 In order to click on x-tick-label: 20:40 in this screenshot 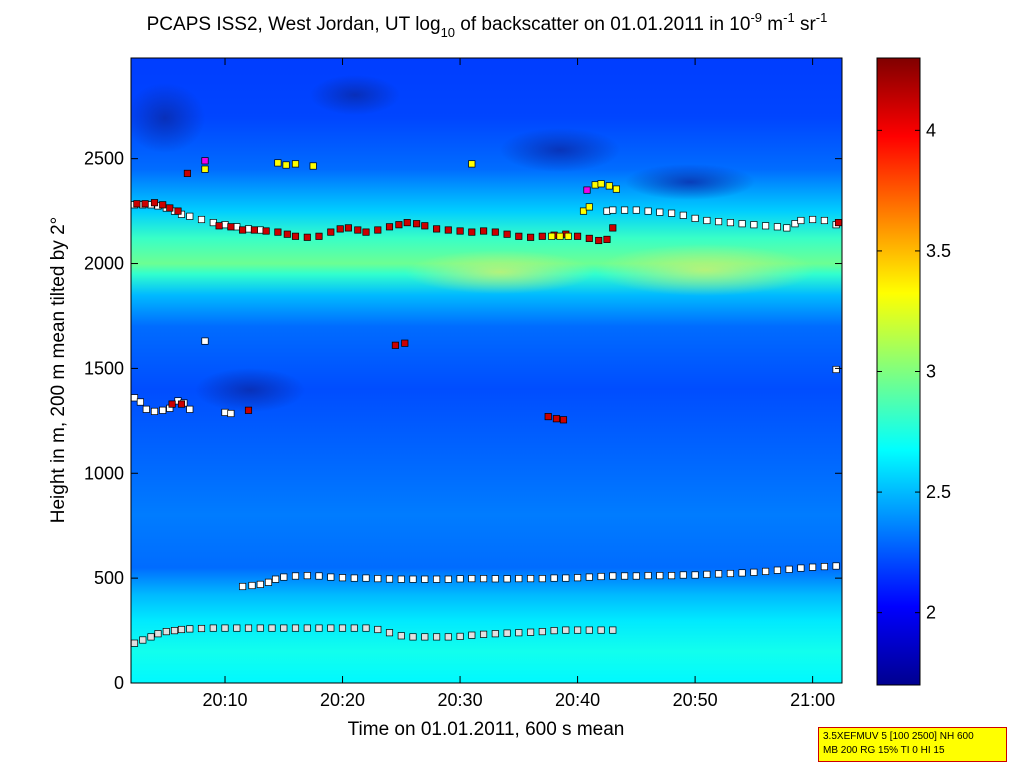, I will do `click(577, 700)`.